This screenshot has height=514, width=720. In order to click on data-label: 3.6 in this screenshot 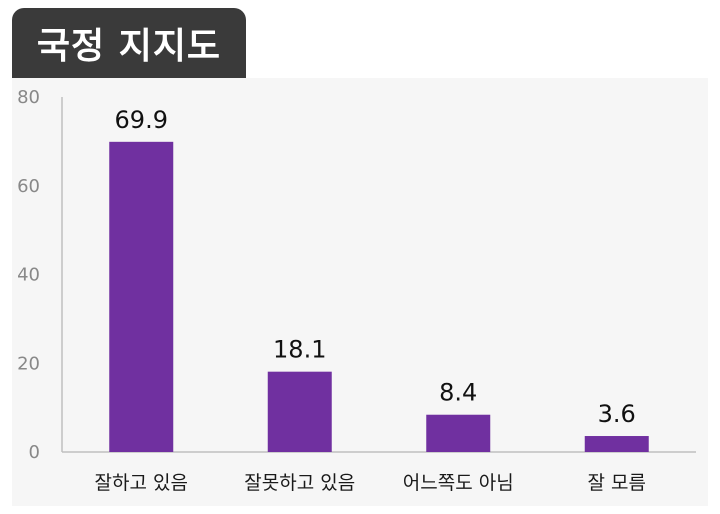, I will do `click(617, 414)`.